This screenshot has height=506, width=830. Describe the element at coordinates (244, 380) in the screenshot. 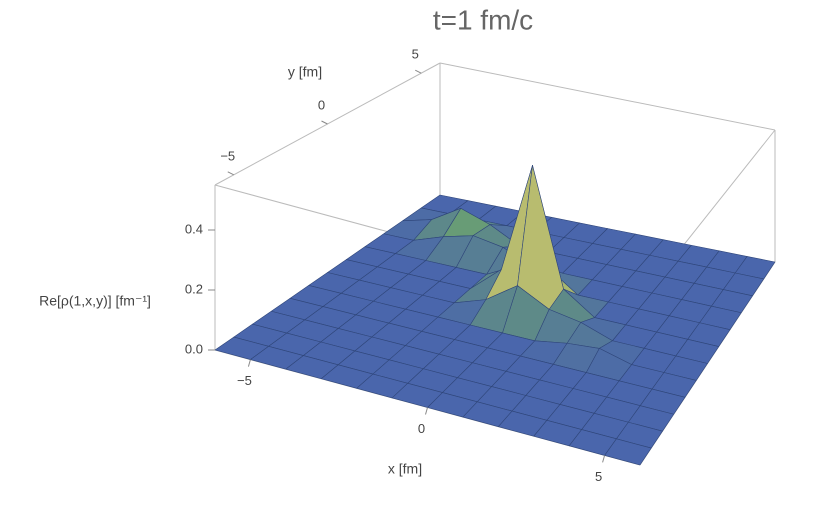

I see `x-tick-label: −5` at that location.